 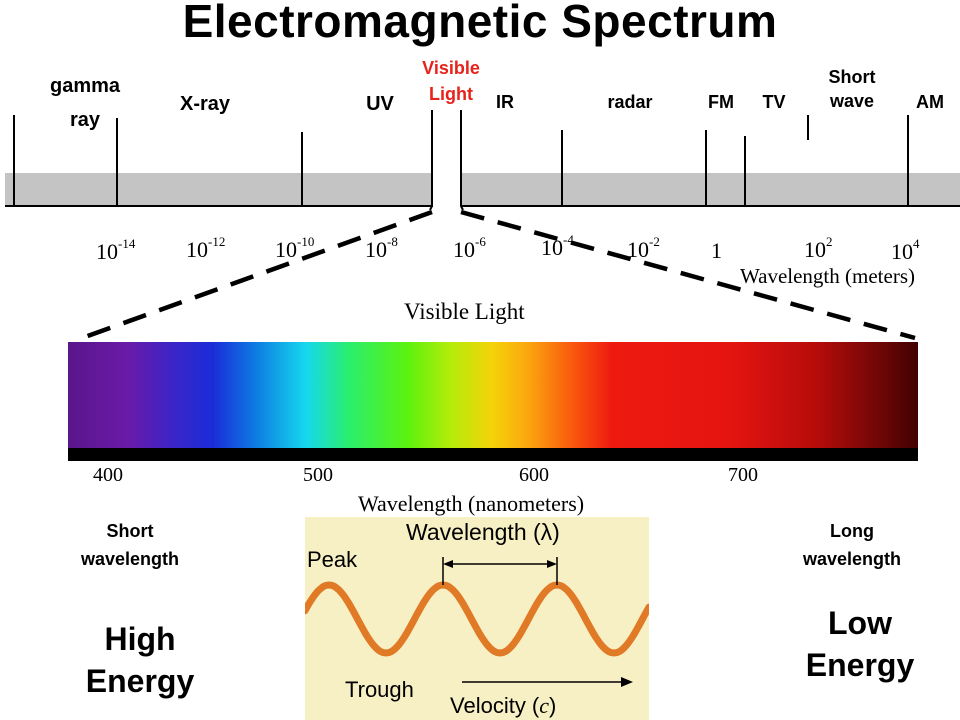 What do you see at coordinates (127, 243) in the screenshot?
I see `tick-exponent: -14` at bounding box center [127, 243].